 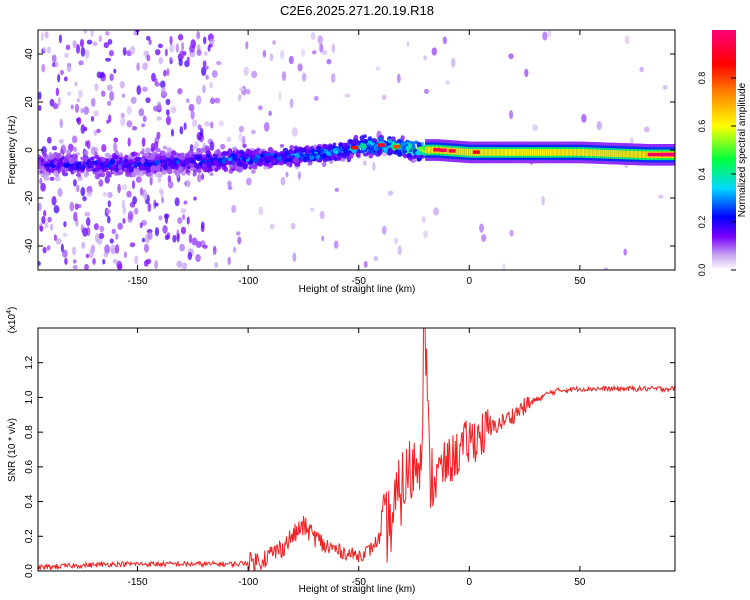 What do you see at coordinates (29, 150) in the screenshot?
I see `spectrogram-y-tick-label: 0` at bounding box center [29, 150].